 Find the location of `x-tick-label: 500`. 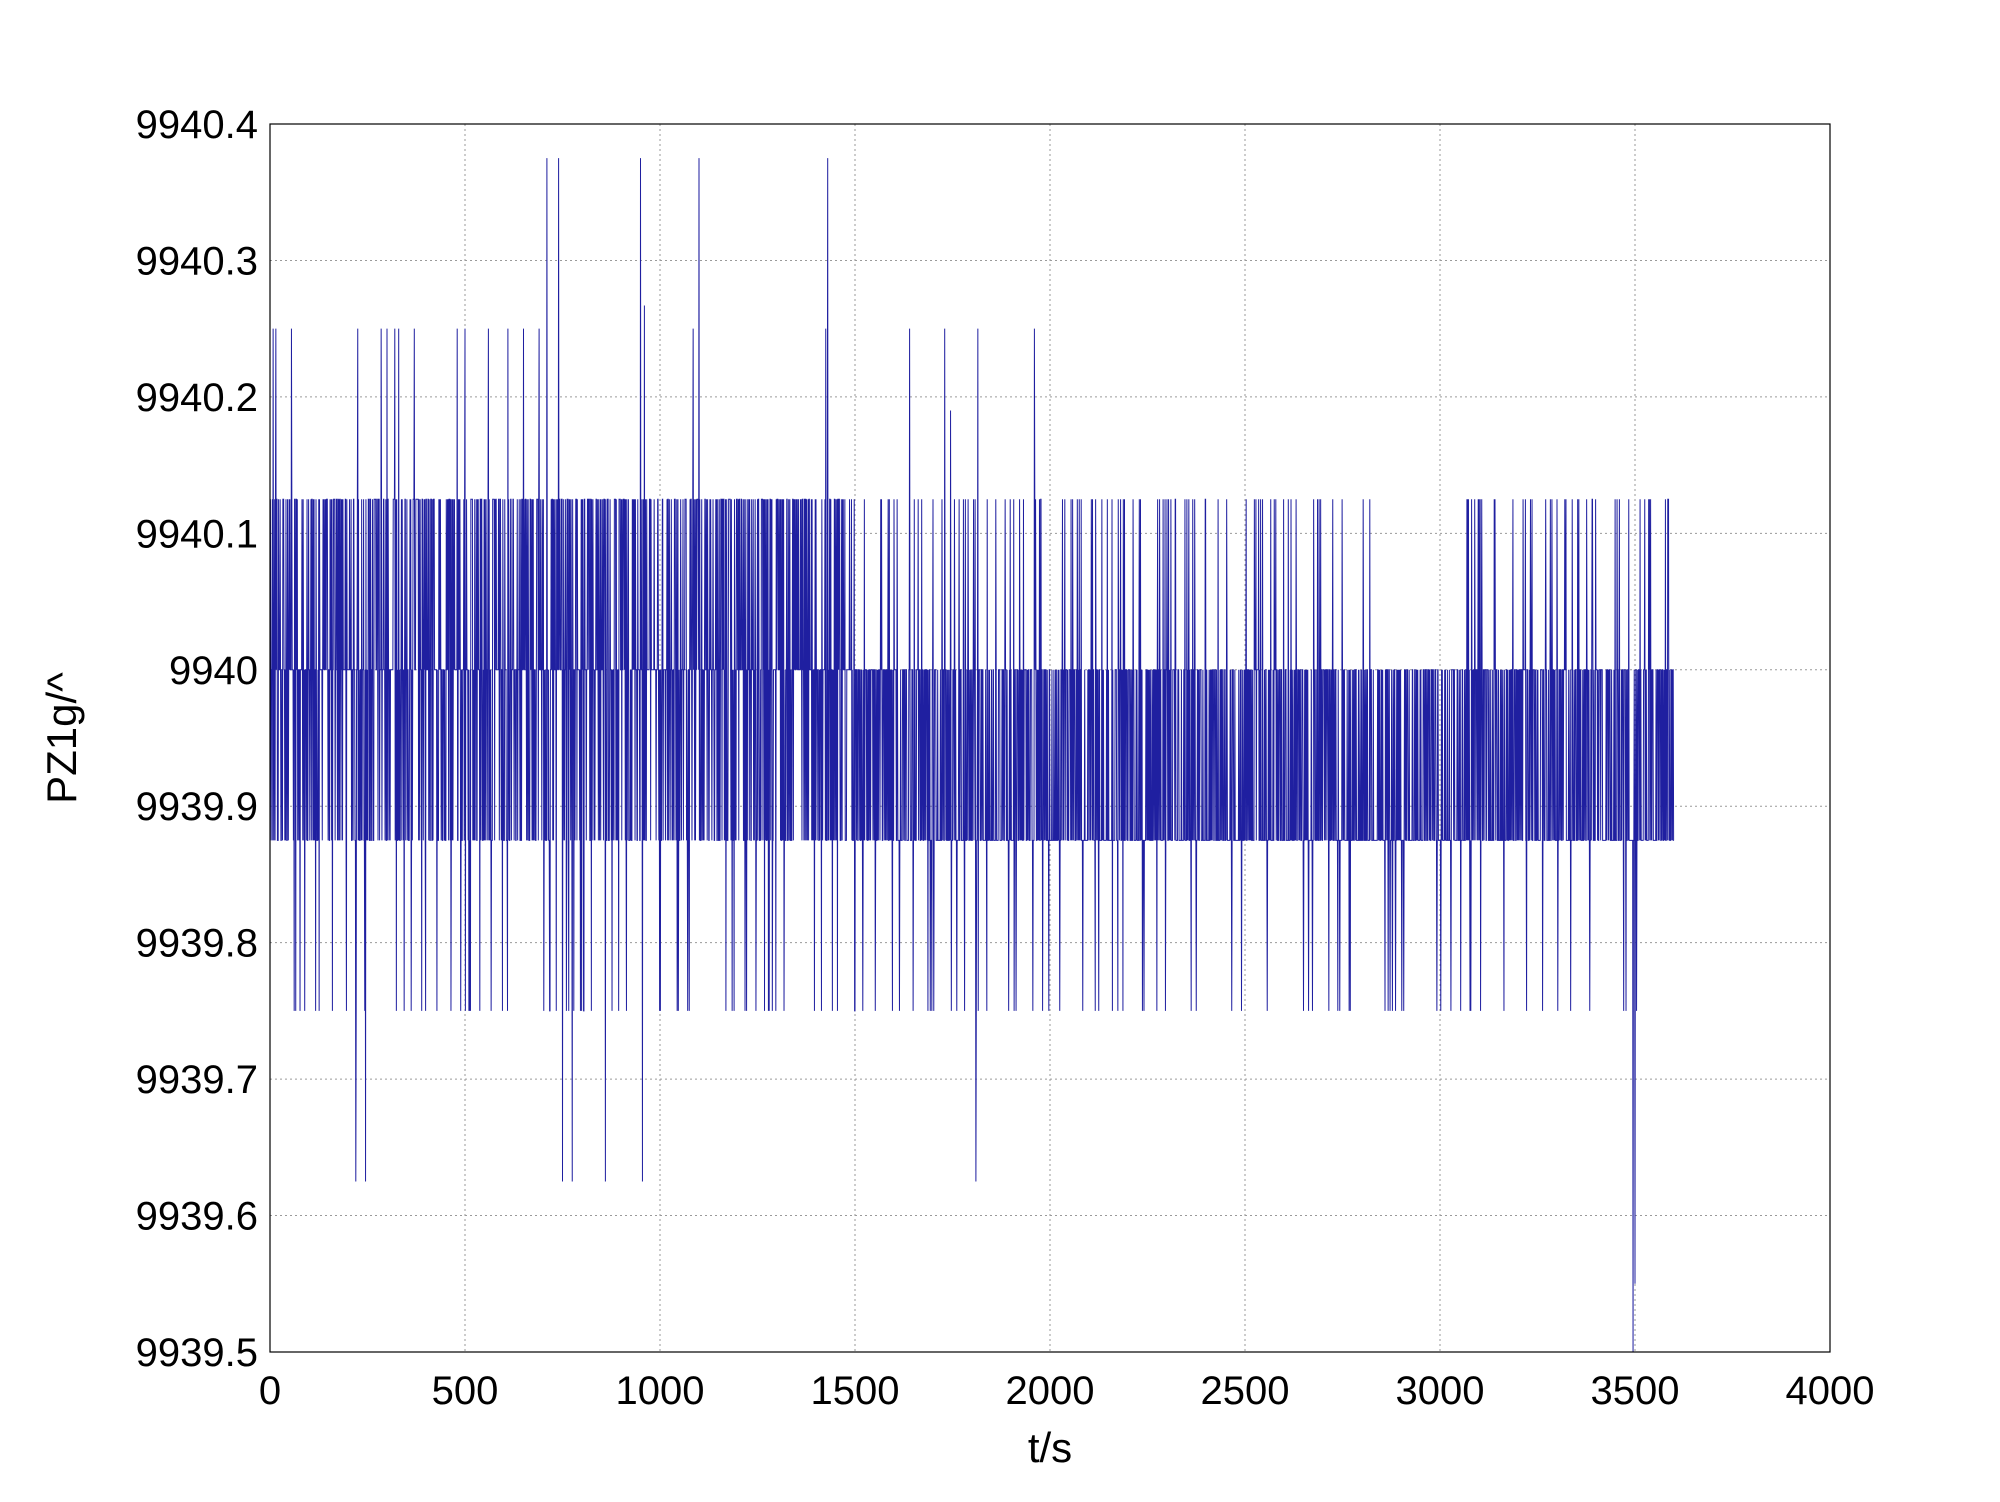

x-tick-label: 500 is located at coordinates (465, 1391).